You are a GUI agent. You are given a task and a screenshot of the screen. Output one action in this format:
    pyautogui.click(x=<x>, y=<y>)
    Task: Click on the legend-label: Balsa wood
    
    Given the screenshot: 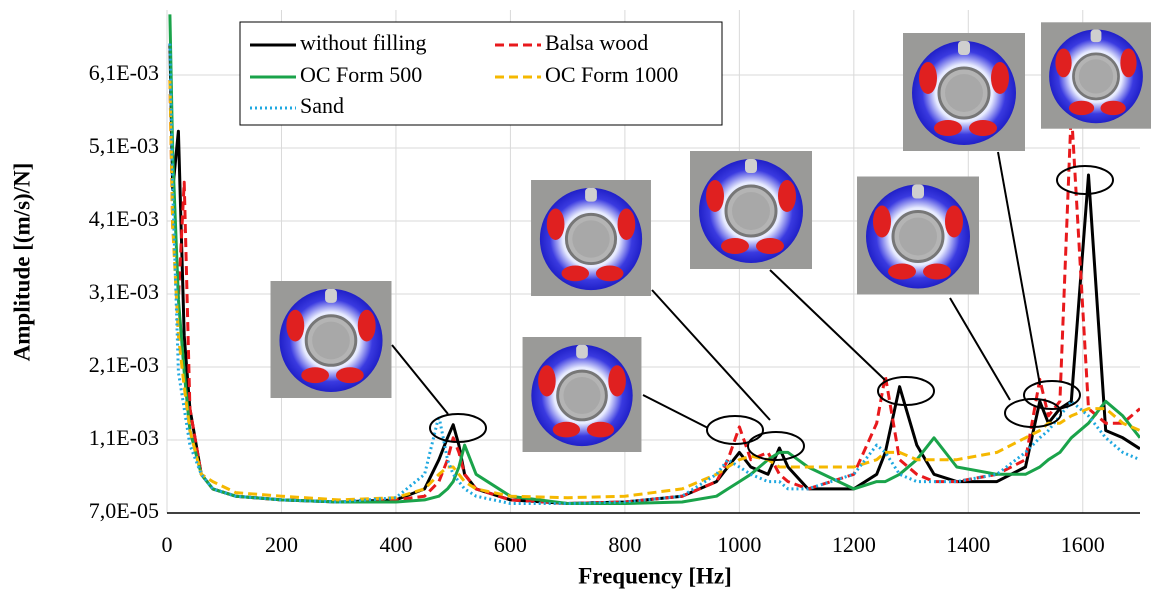 What is the action you would take?
    pyautogui.click(x=596, y=42)
    